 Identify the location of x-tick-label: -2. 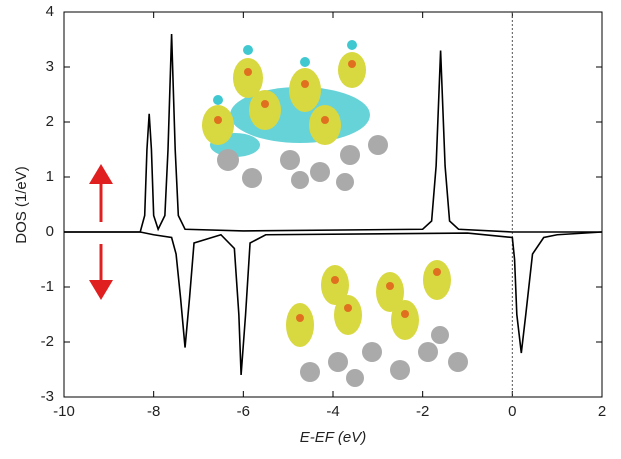
(422, 411).